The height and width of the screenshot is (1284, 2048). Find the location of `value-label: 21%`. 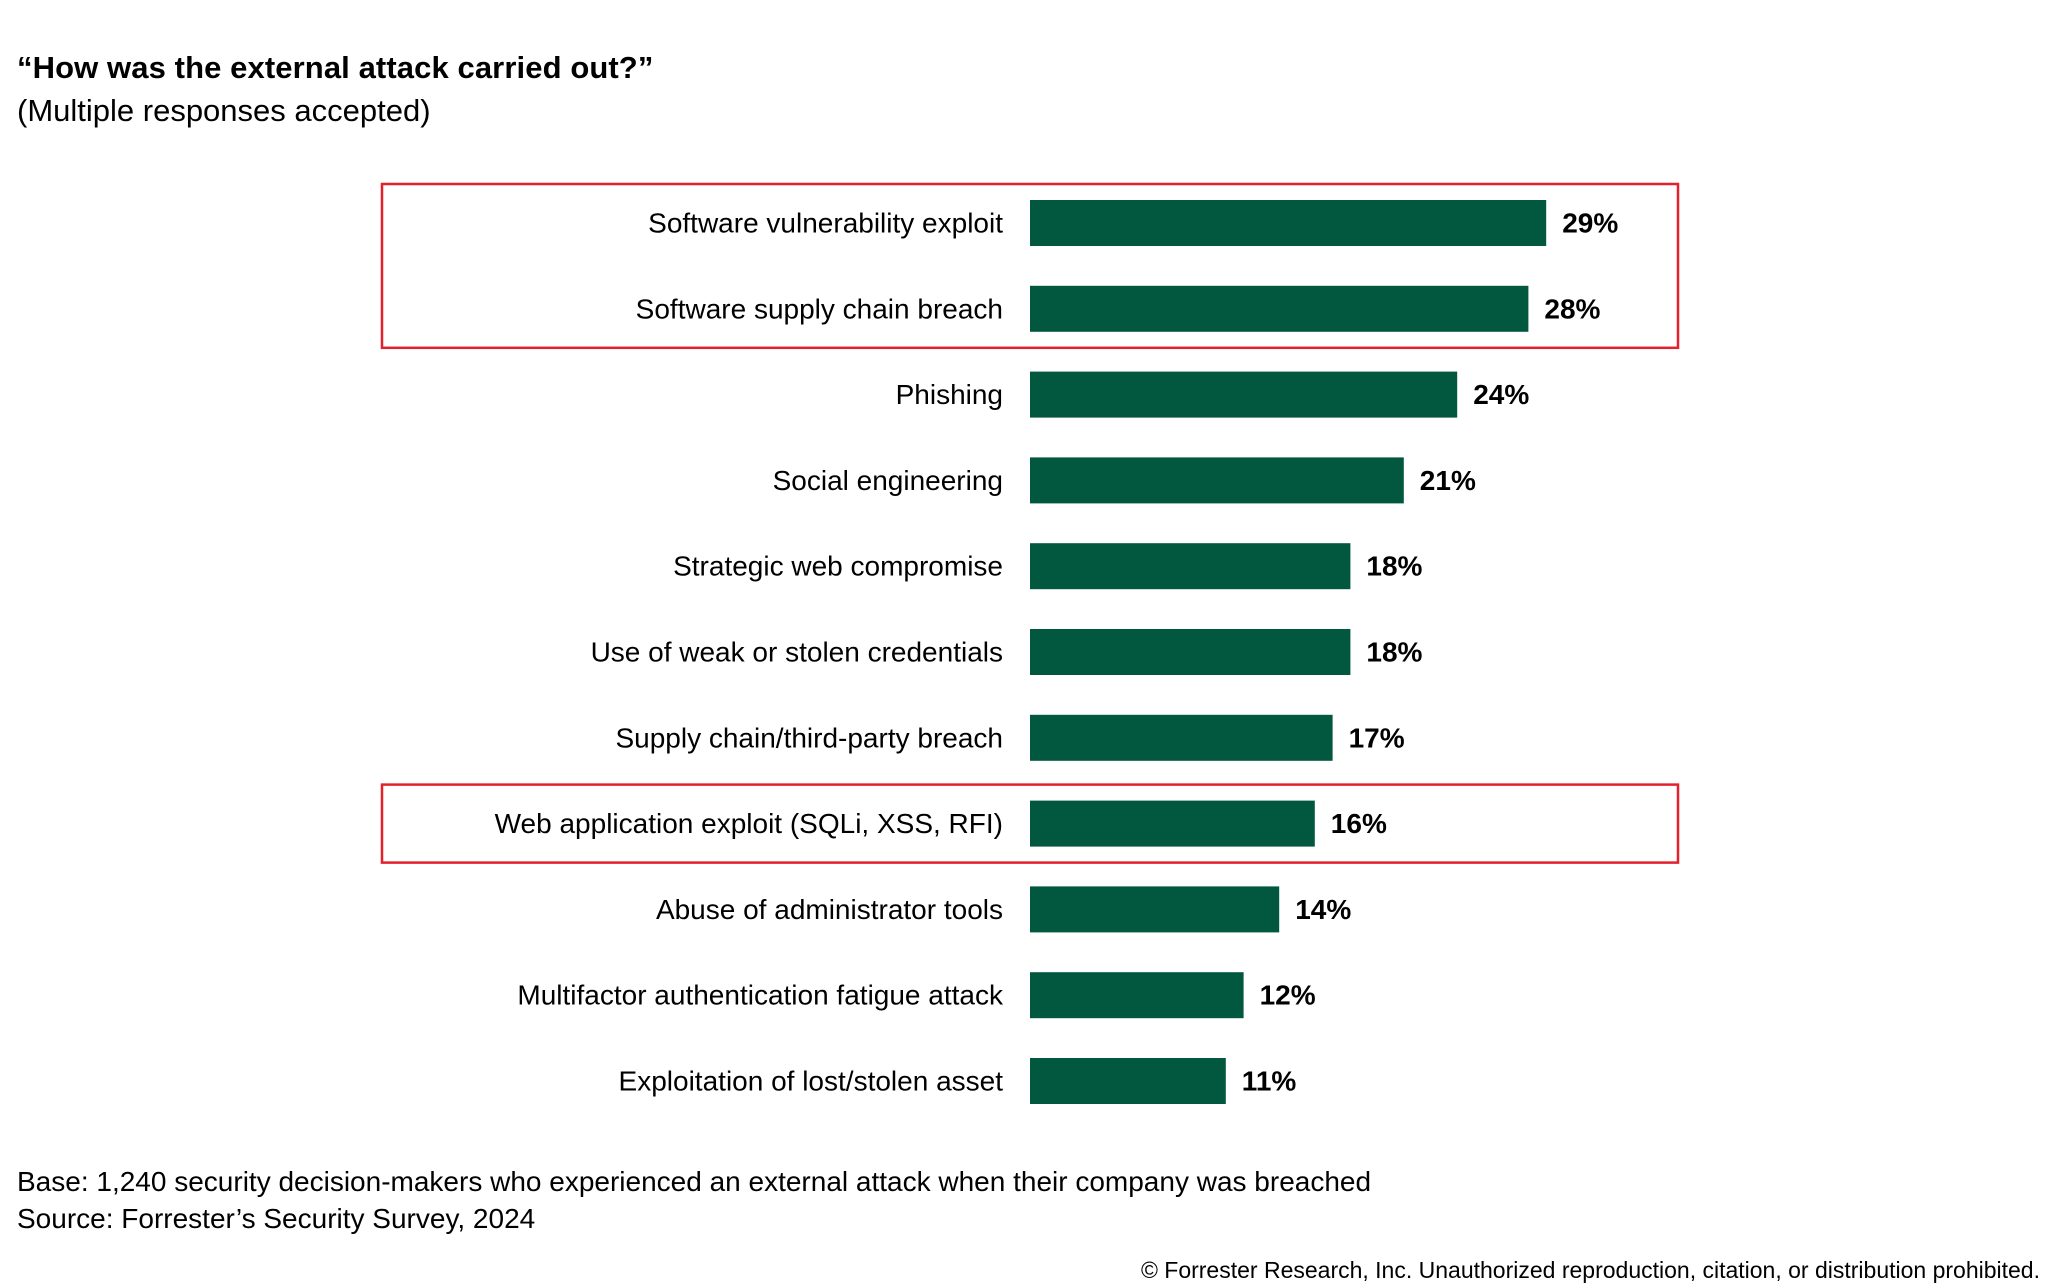

value-label: 21% is located at coordinates (1448, 480).